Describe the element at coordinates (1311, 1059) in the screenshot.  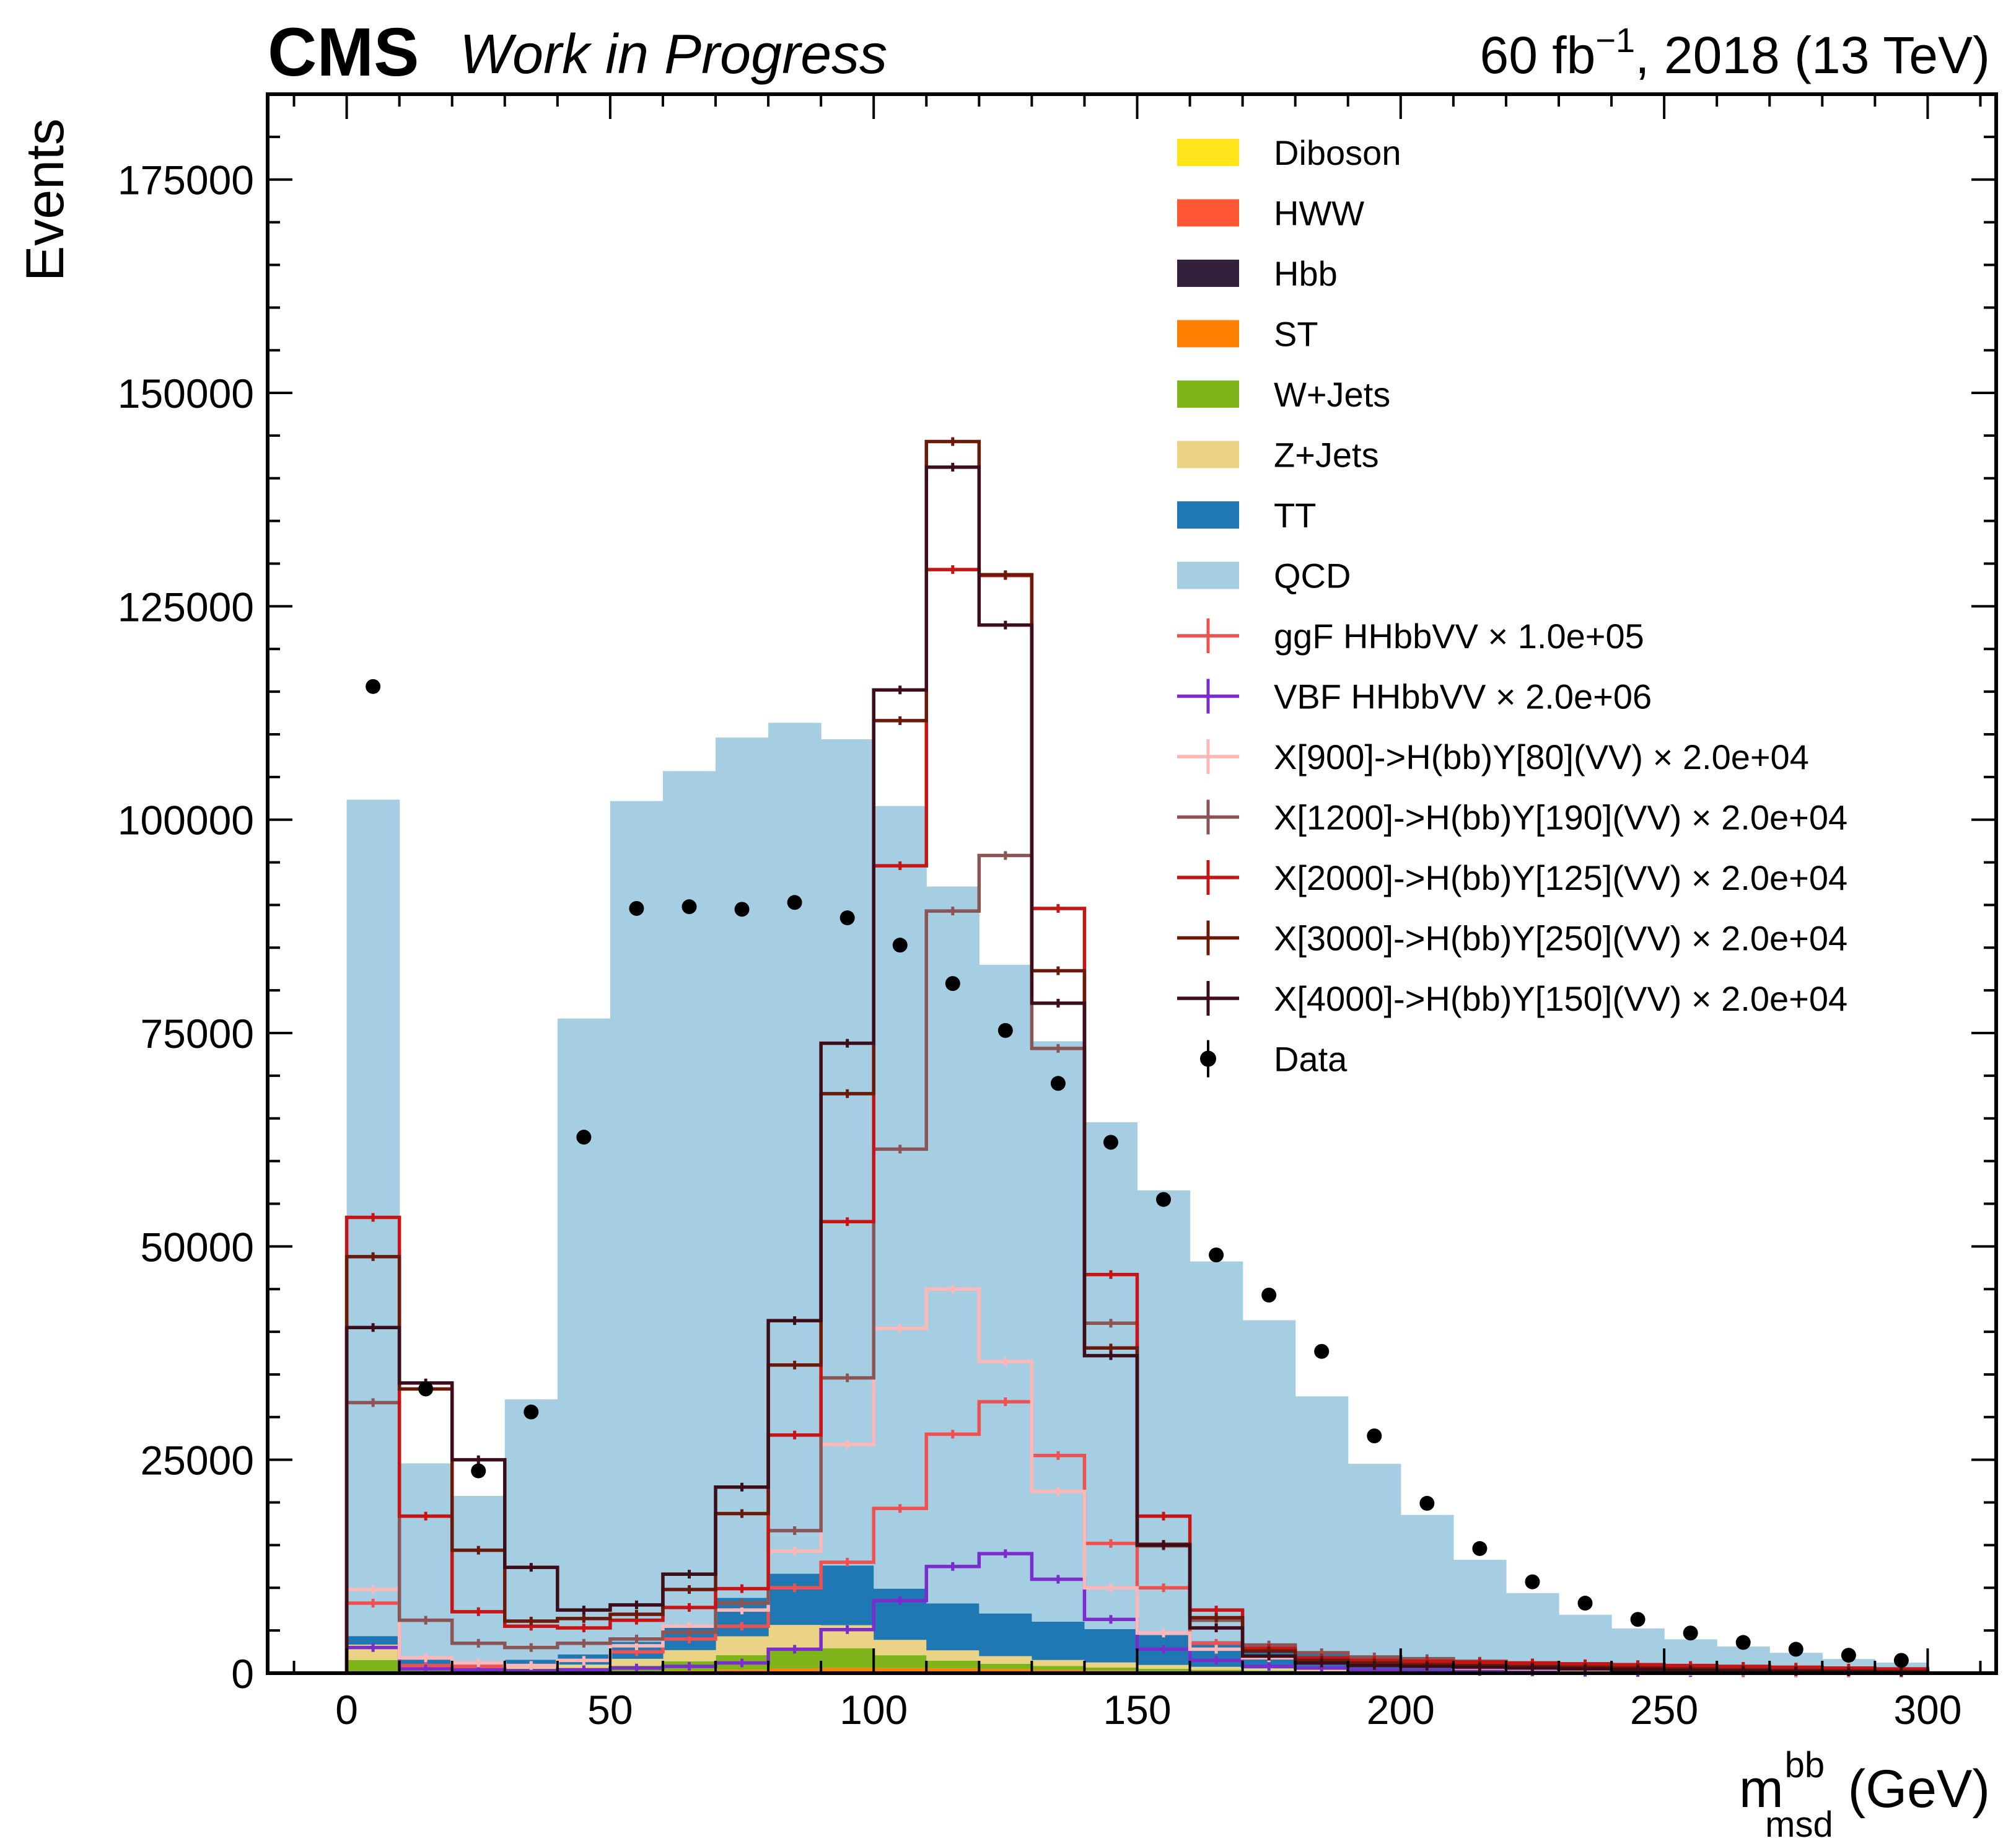
I see `legend-label-data: Data` at that location.